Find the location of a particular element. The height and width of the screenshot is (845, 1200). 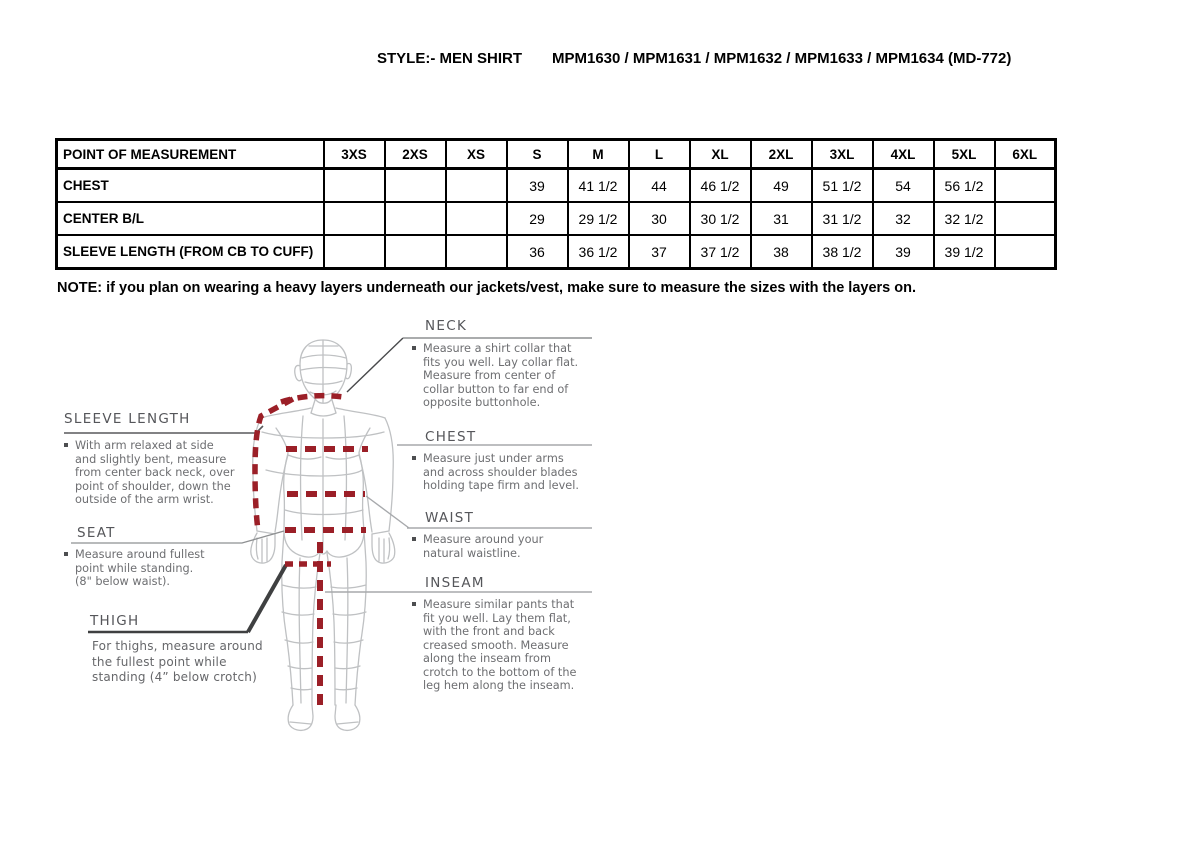

column-header: 6XL is located at coordinates (1025, 154).